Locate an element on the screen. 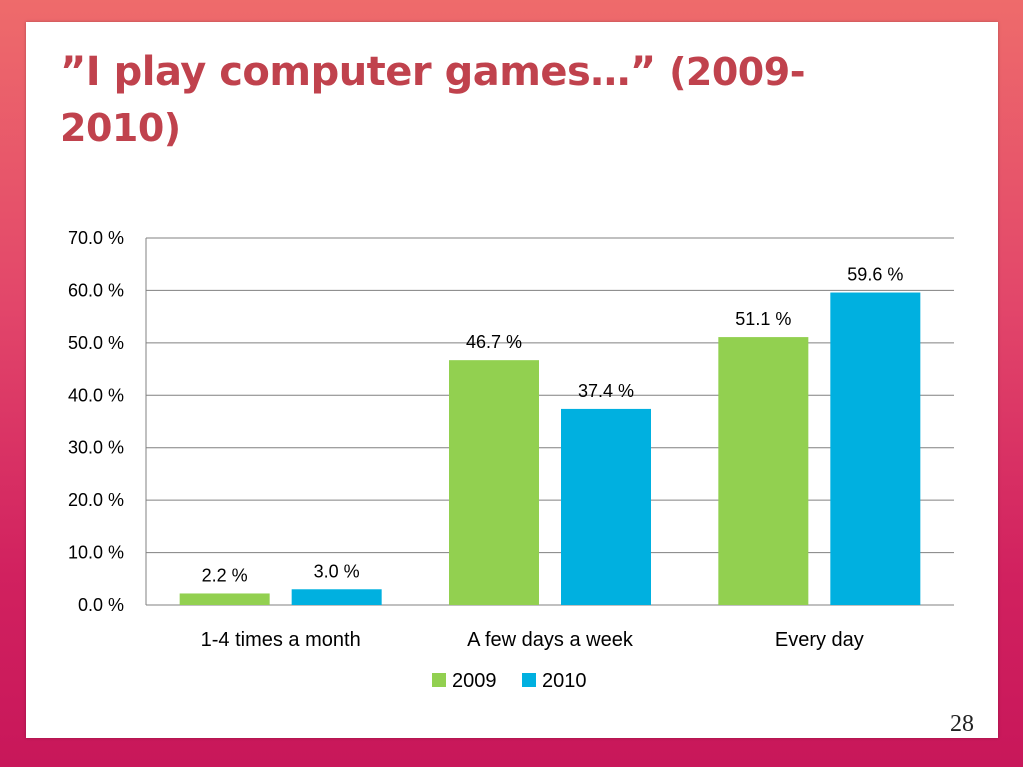 This screenshot has height=767, width=1023. title-years-text: (2009-2010) is located at coordinates (432, 100).